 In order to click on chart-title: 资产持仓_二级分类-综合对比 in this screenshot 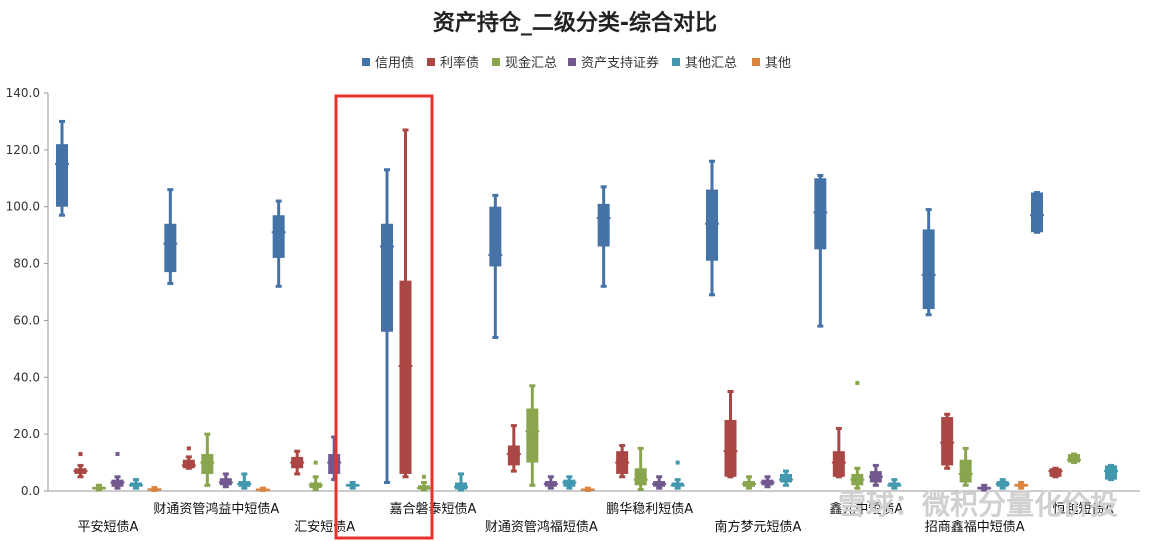, I will do `click(575, 23)`.